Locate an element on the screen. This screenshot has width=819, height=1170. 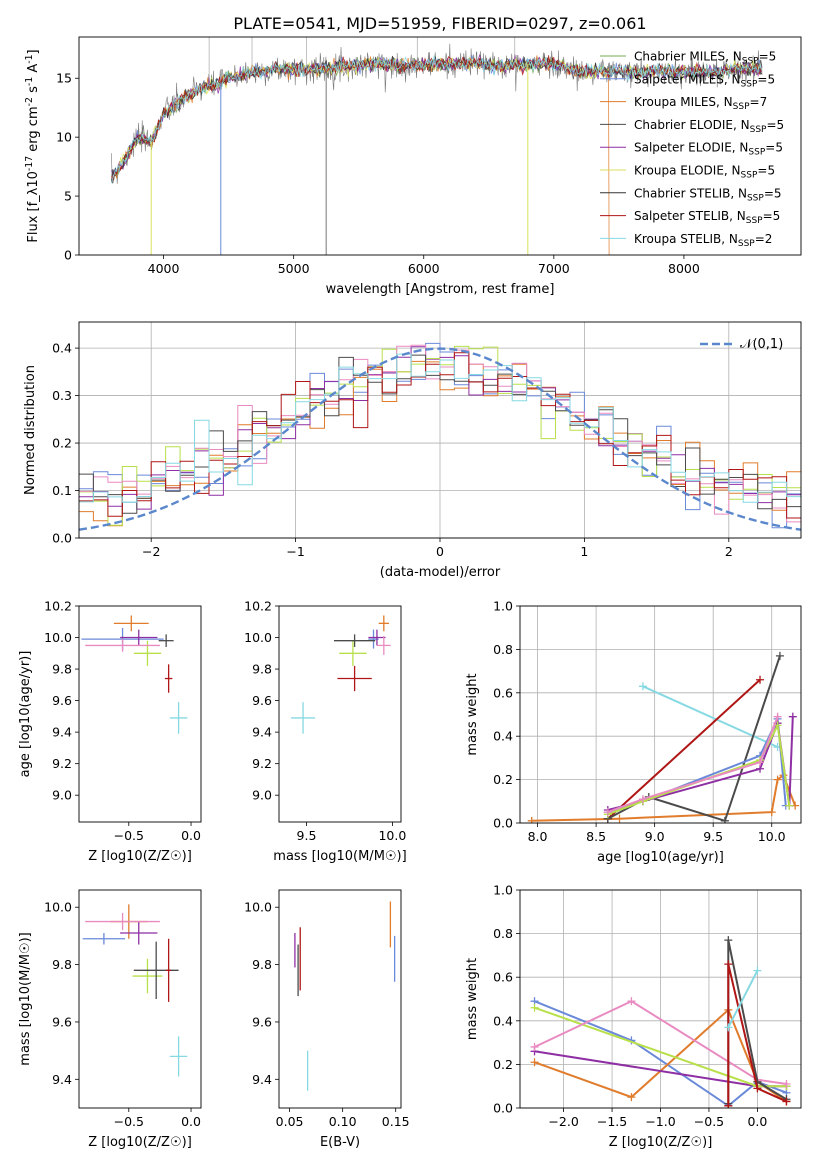
x-tick-label: −0.5 is located at coordinates (129, 835).